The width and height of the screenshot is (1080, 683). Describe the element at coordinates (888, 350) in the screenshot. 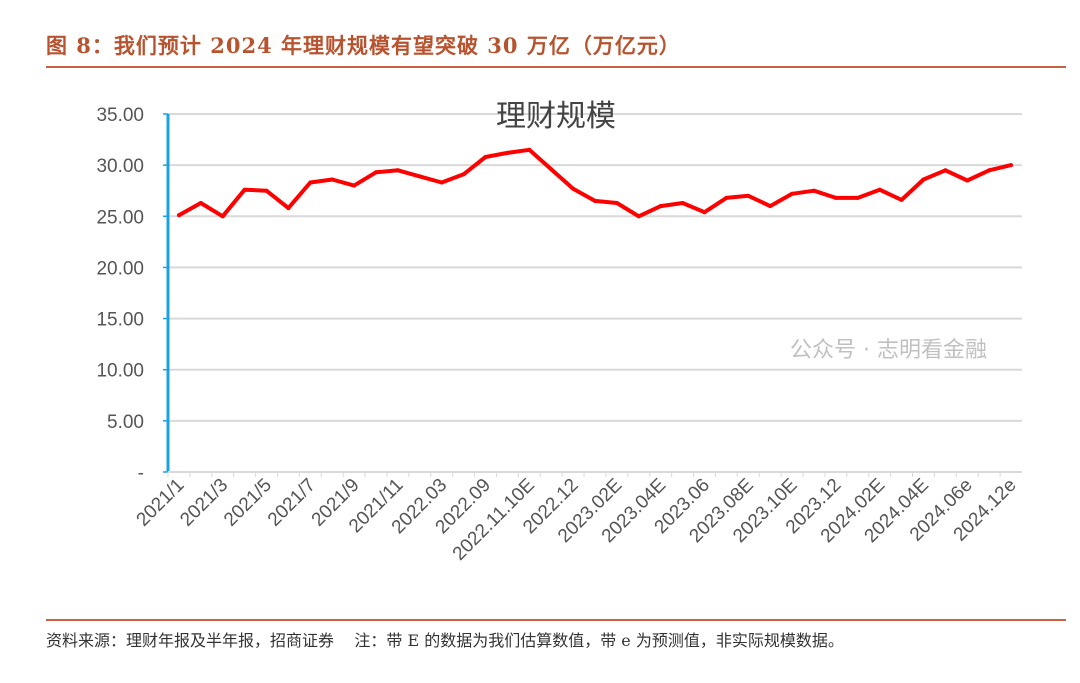

I see `watermark: 公众号 · 志明看金融` at that location.